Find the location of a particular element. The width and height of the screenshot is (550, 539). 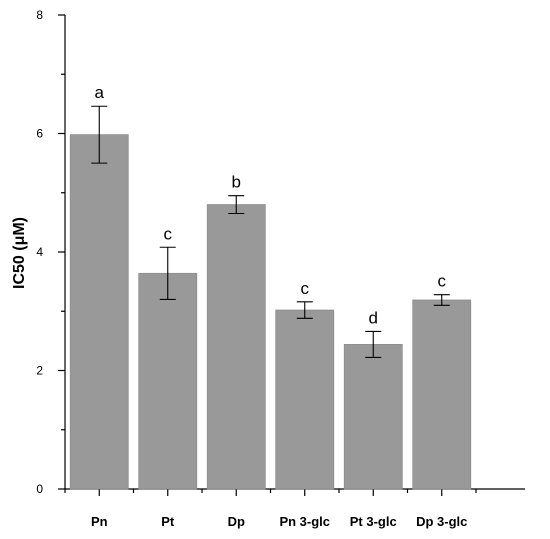

significance-label: b is located at coordinates (236, 182).